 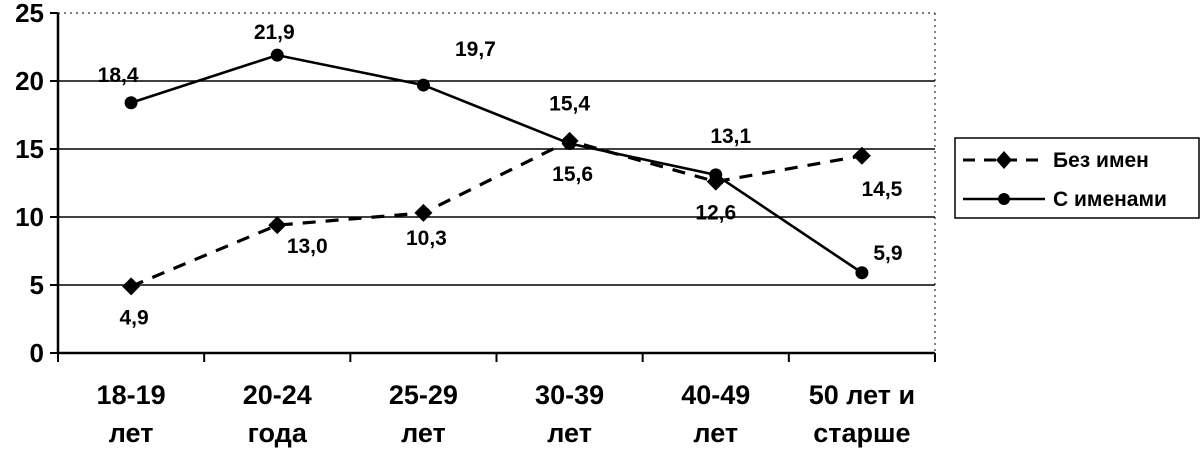 I want to click on y-tick-label: 25, so click(x=29, y=14).